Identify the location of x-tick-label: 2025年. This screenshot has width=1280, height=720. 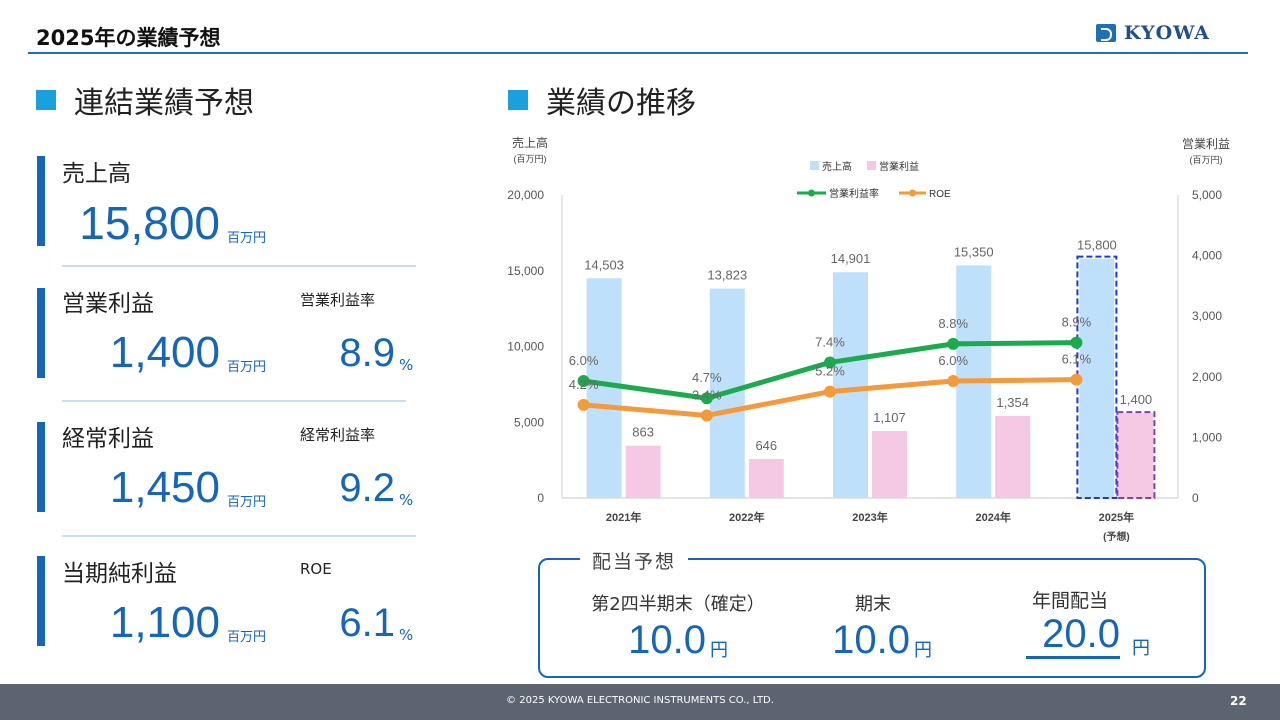
(1116, 517).